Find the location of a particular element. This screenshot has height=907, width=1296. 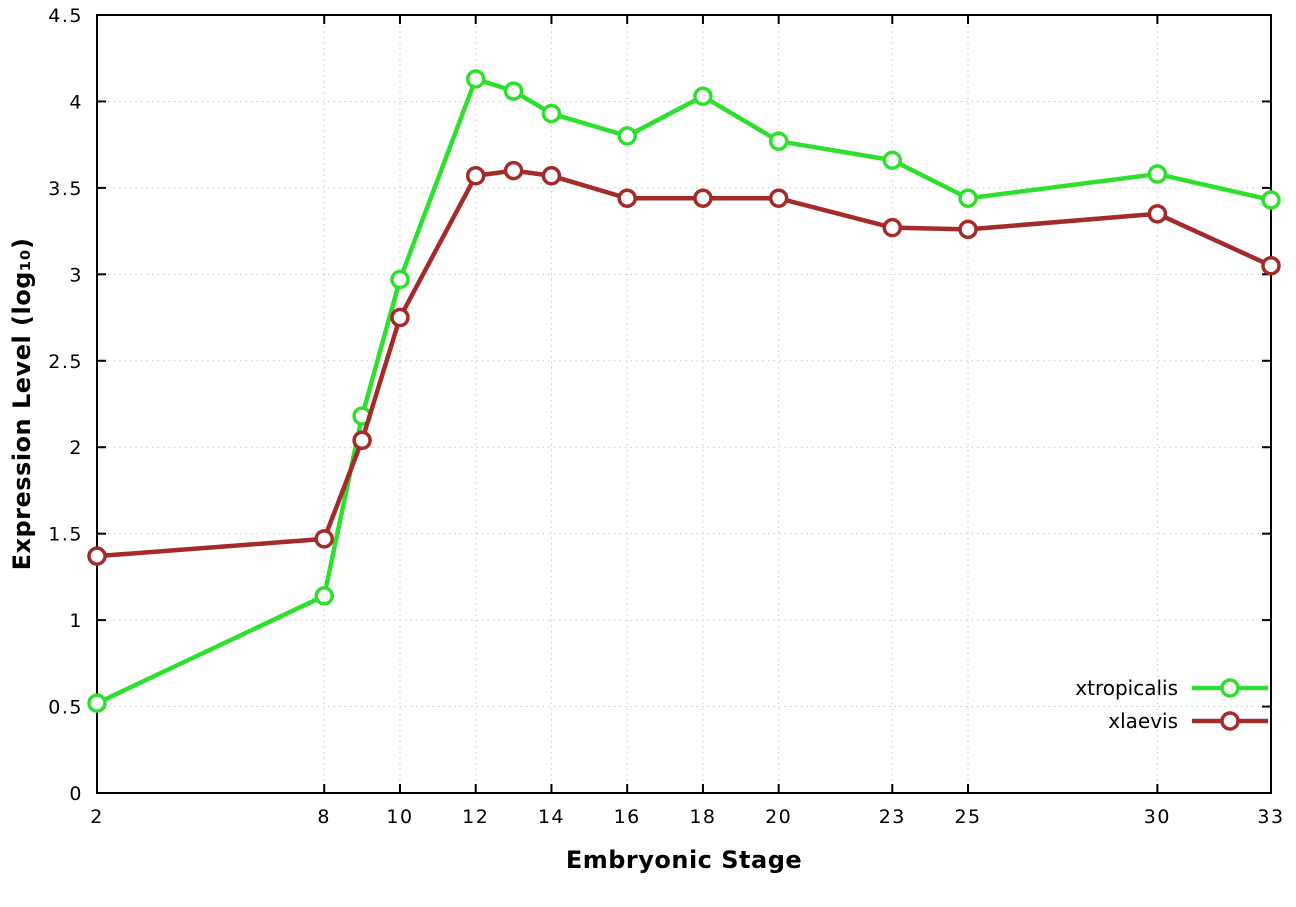

legend: xtropicalis xlaevis is located at coordinates (1172, 704).